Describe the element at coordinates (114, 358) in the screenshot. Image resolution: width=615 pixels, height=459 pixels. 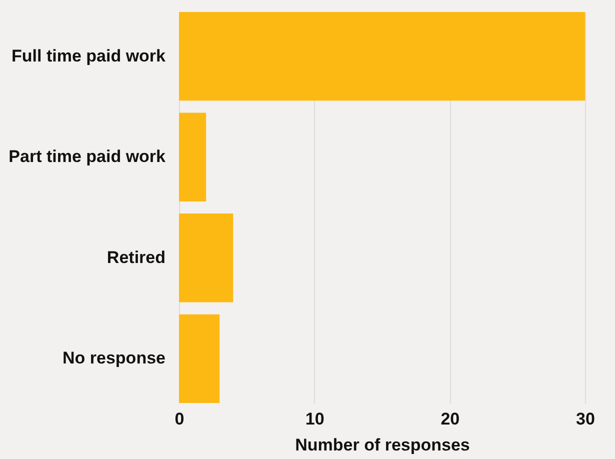
I see `y-tick-label: No response` at that location.